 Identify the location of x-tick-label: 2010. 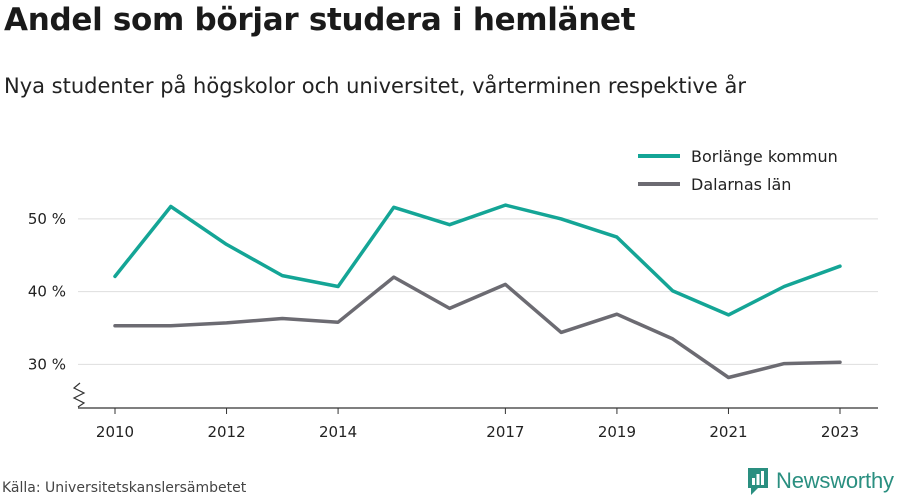
(115, 432).